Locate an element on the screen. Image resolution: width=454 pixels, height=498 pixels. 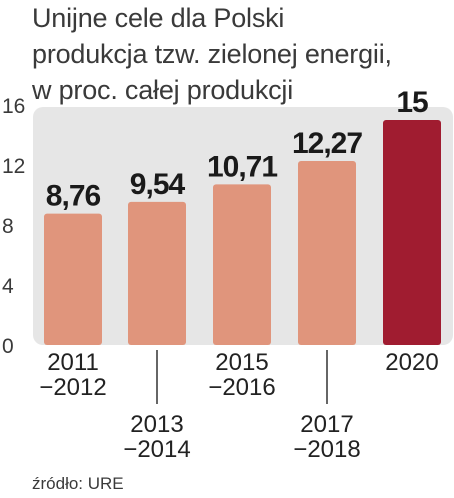
x-tick-label: 2017 is located at coordinates (326, 424).